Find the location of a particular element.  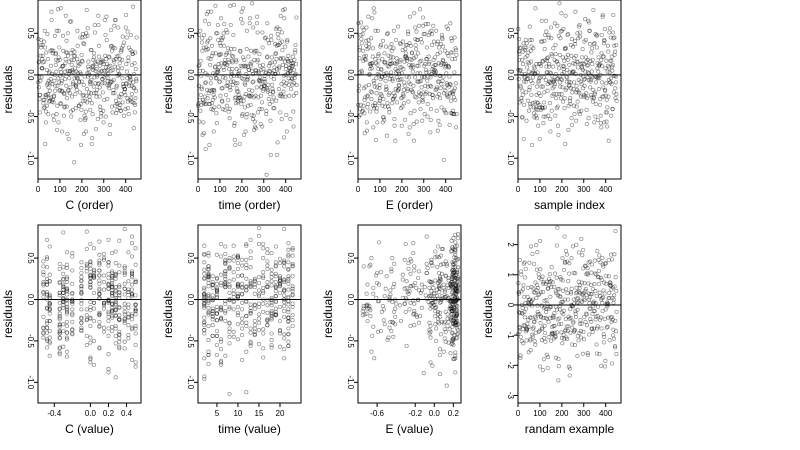

x-tick-label: 0 is located at coordinates (198, 189).